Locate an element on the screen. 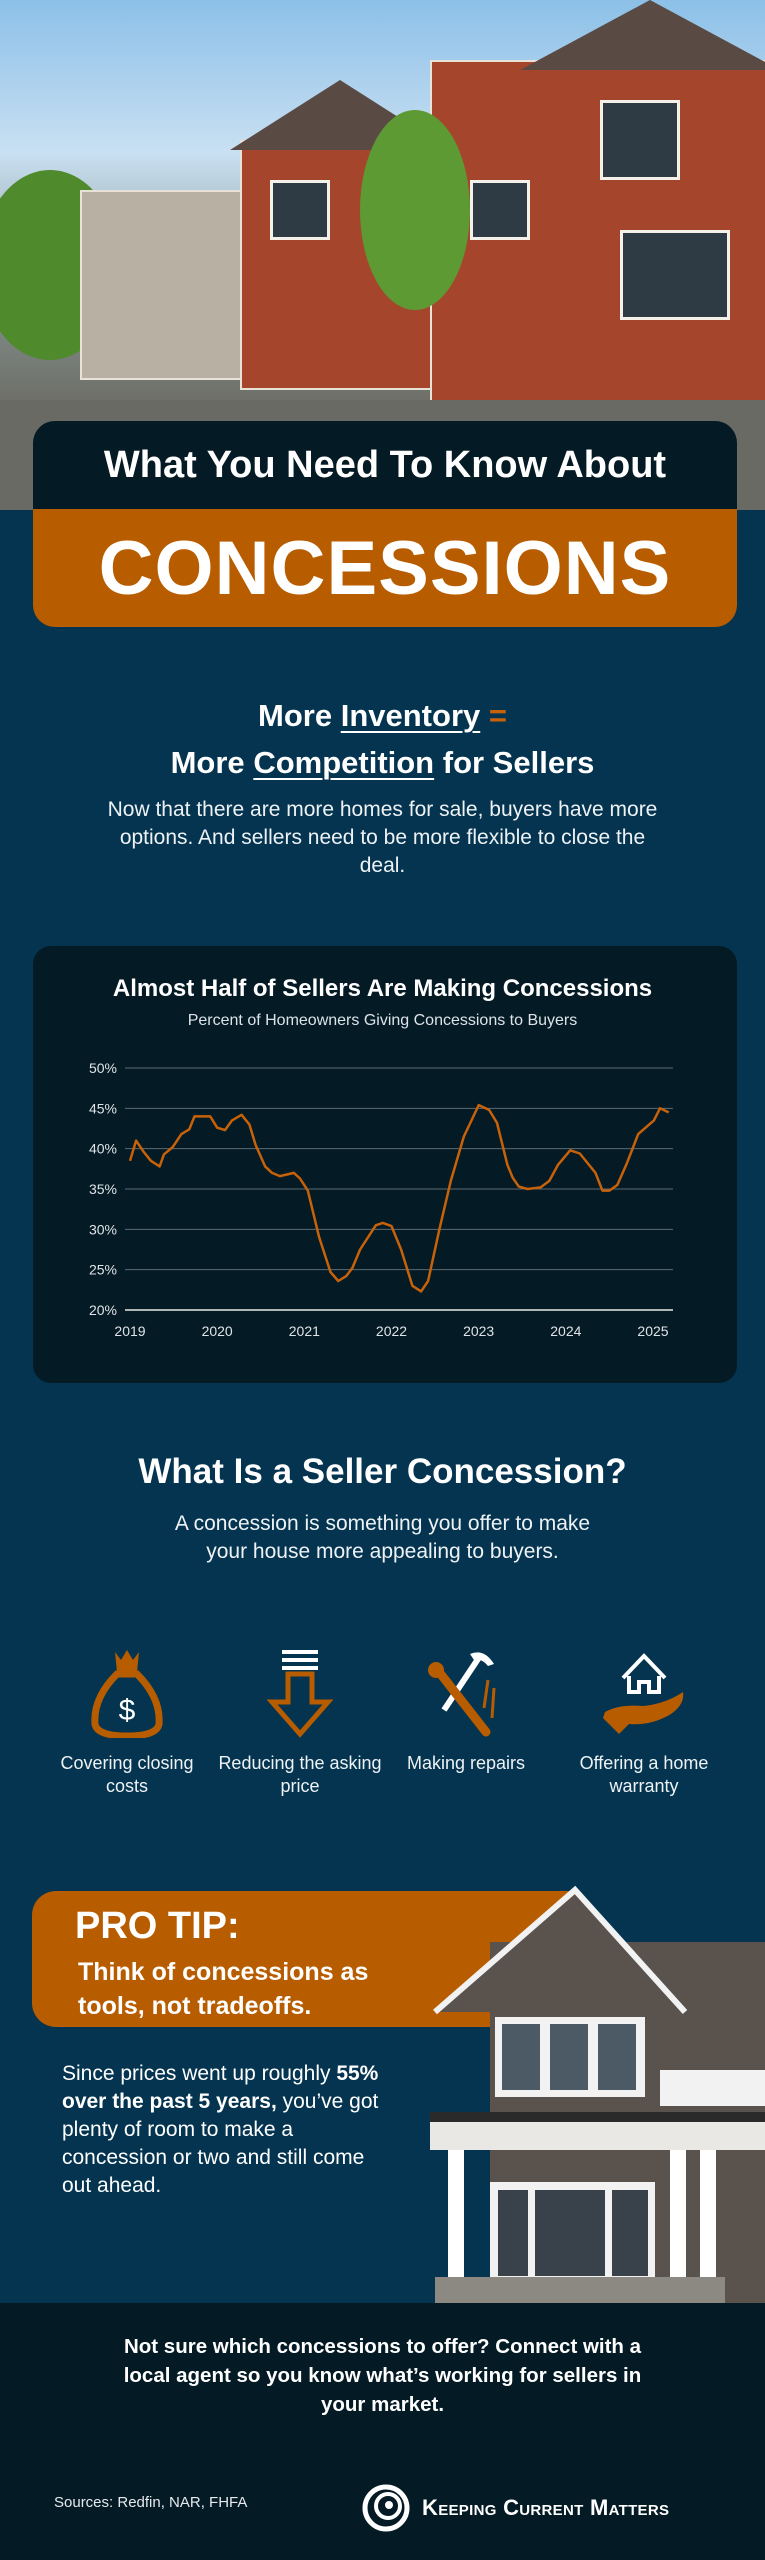  swirl-logo-icon is located at coordinates (386, 2508).